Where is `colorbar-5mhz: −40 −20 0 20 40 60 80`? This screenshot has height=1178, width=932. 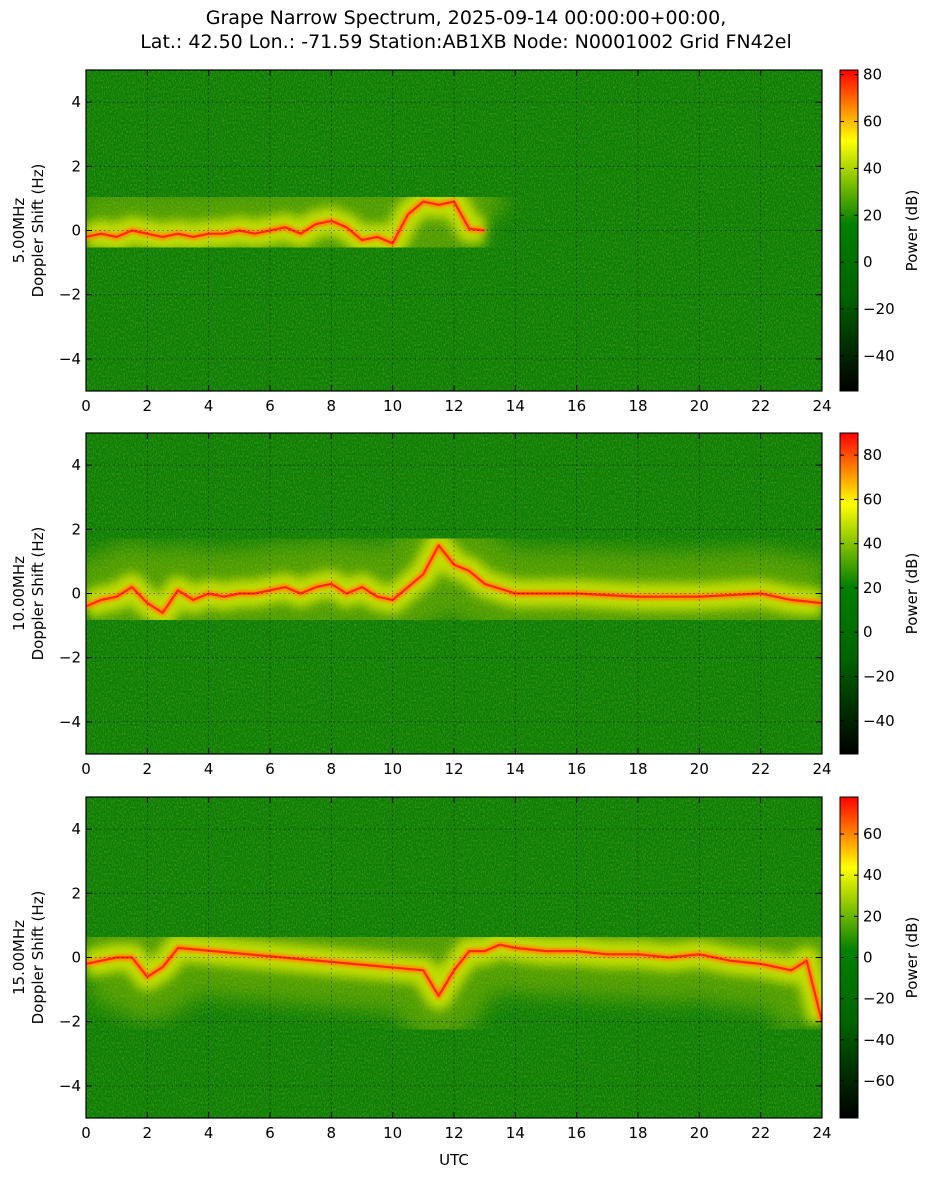
colorbar-5mhz: −40 −20 0 20 40 60 80 is located at coordinates (867, 229).